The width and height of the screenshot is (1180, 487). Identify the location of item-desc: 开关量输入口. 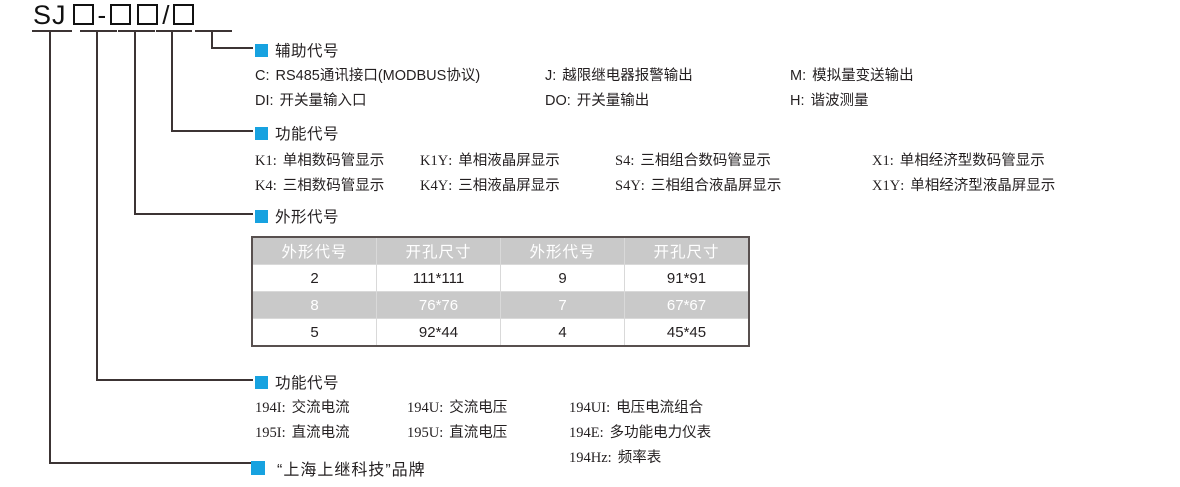
(323, 101).